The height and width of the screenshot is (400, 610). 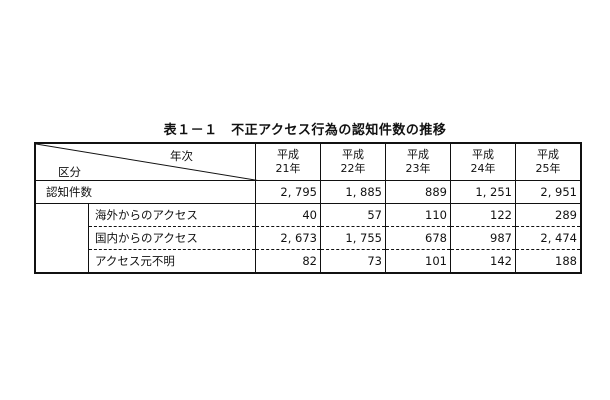 What do you see at coordinates (418, 162) in the screenshot?
I see `year-header: 平成 23年` at bounding box center [418, 162].